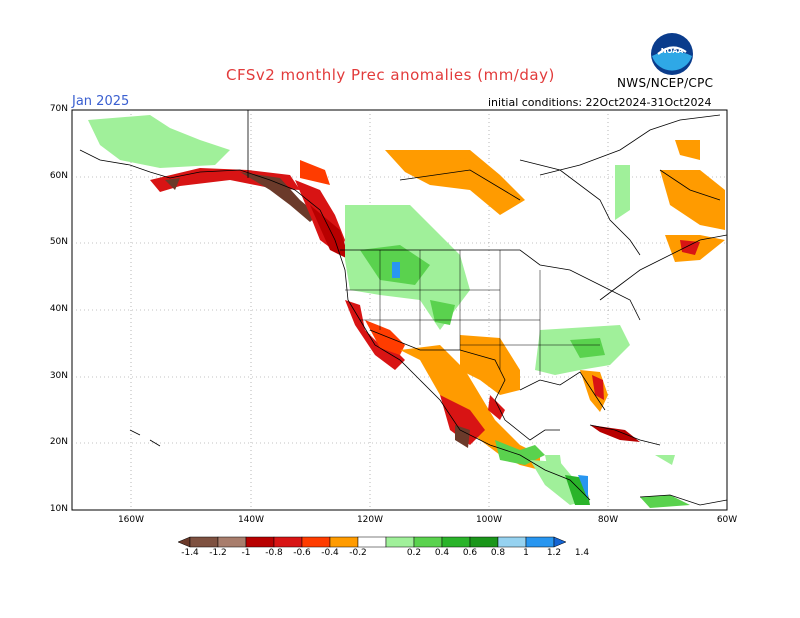 The image size is (800, 618). What do you see at coordinates (218, 553) in the screenshot?
I see `colorbar-tick-label: -1.2` at bounding box center [218, 553].